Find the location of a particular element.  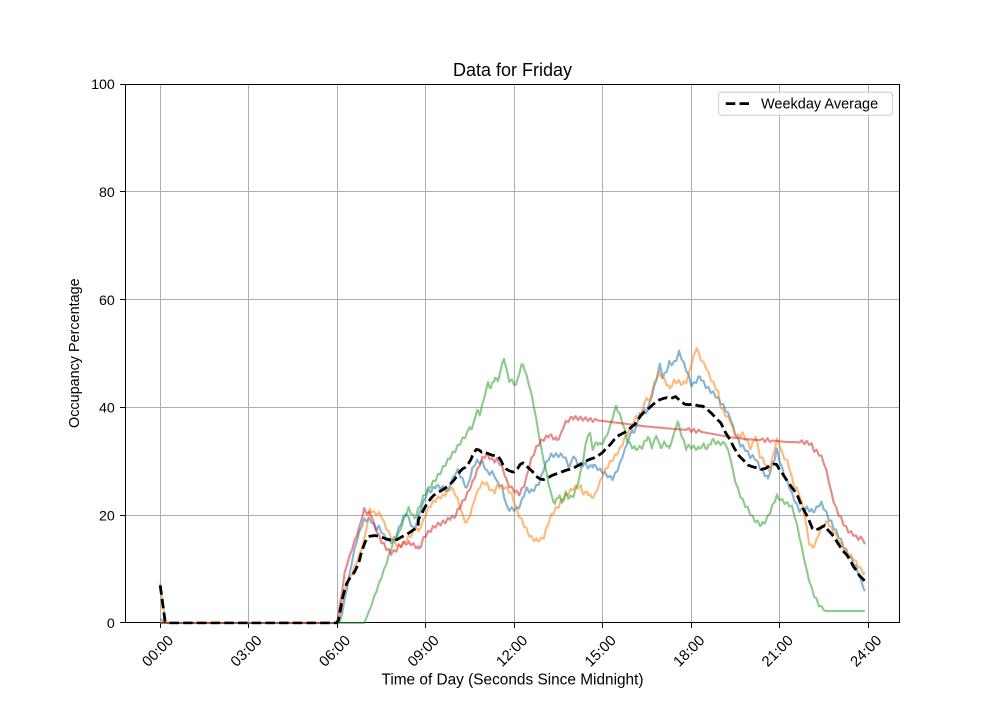

svg-text: 09:00 is located at coordinates (423, 651).